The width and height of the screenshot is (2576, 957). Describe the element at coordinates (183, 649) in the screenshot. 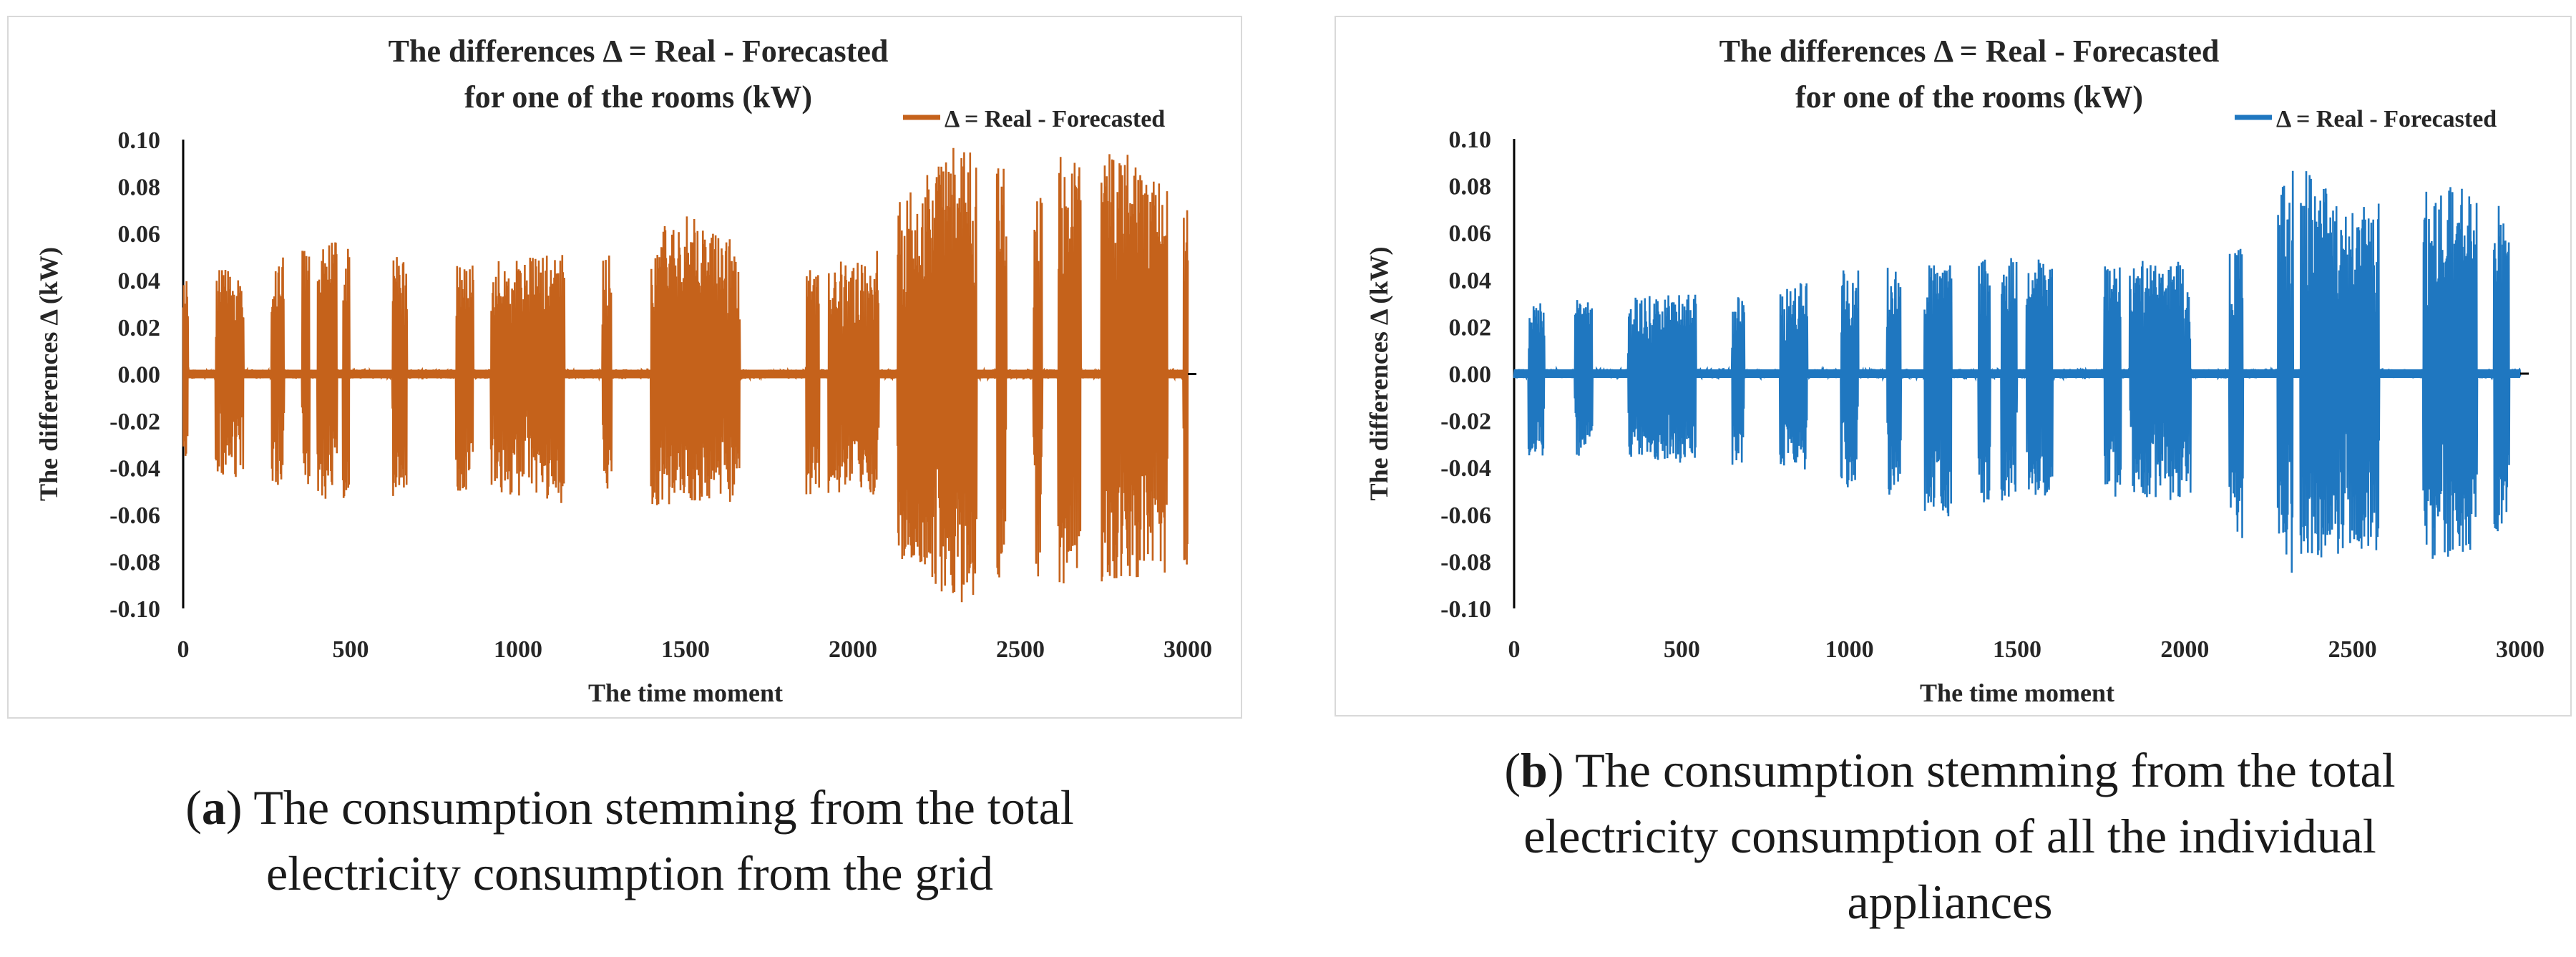

I see `charta-xtick-label: 0` at that location.